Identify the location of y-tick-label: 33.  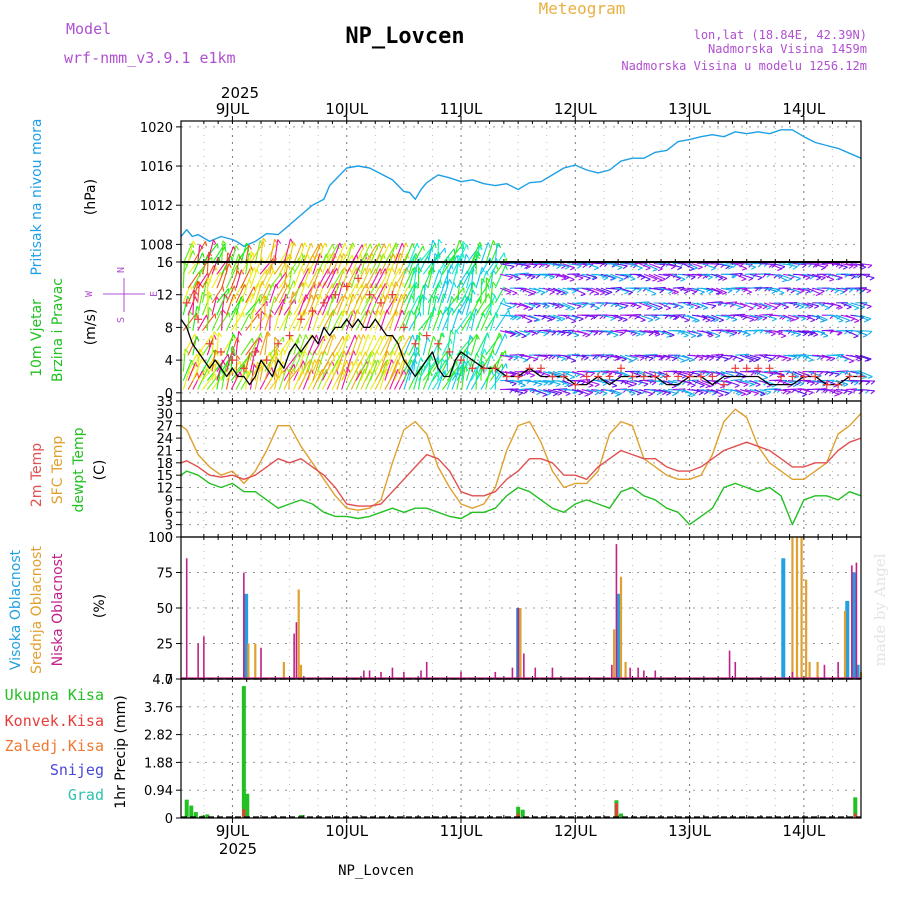
(164, 402).